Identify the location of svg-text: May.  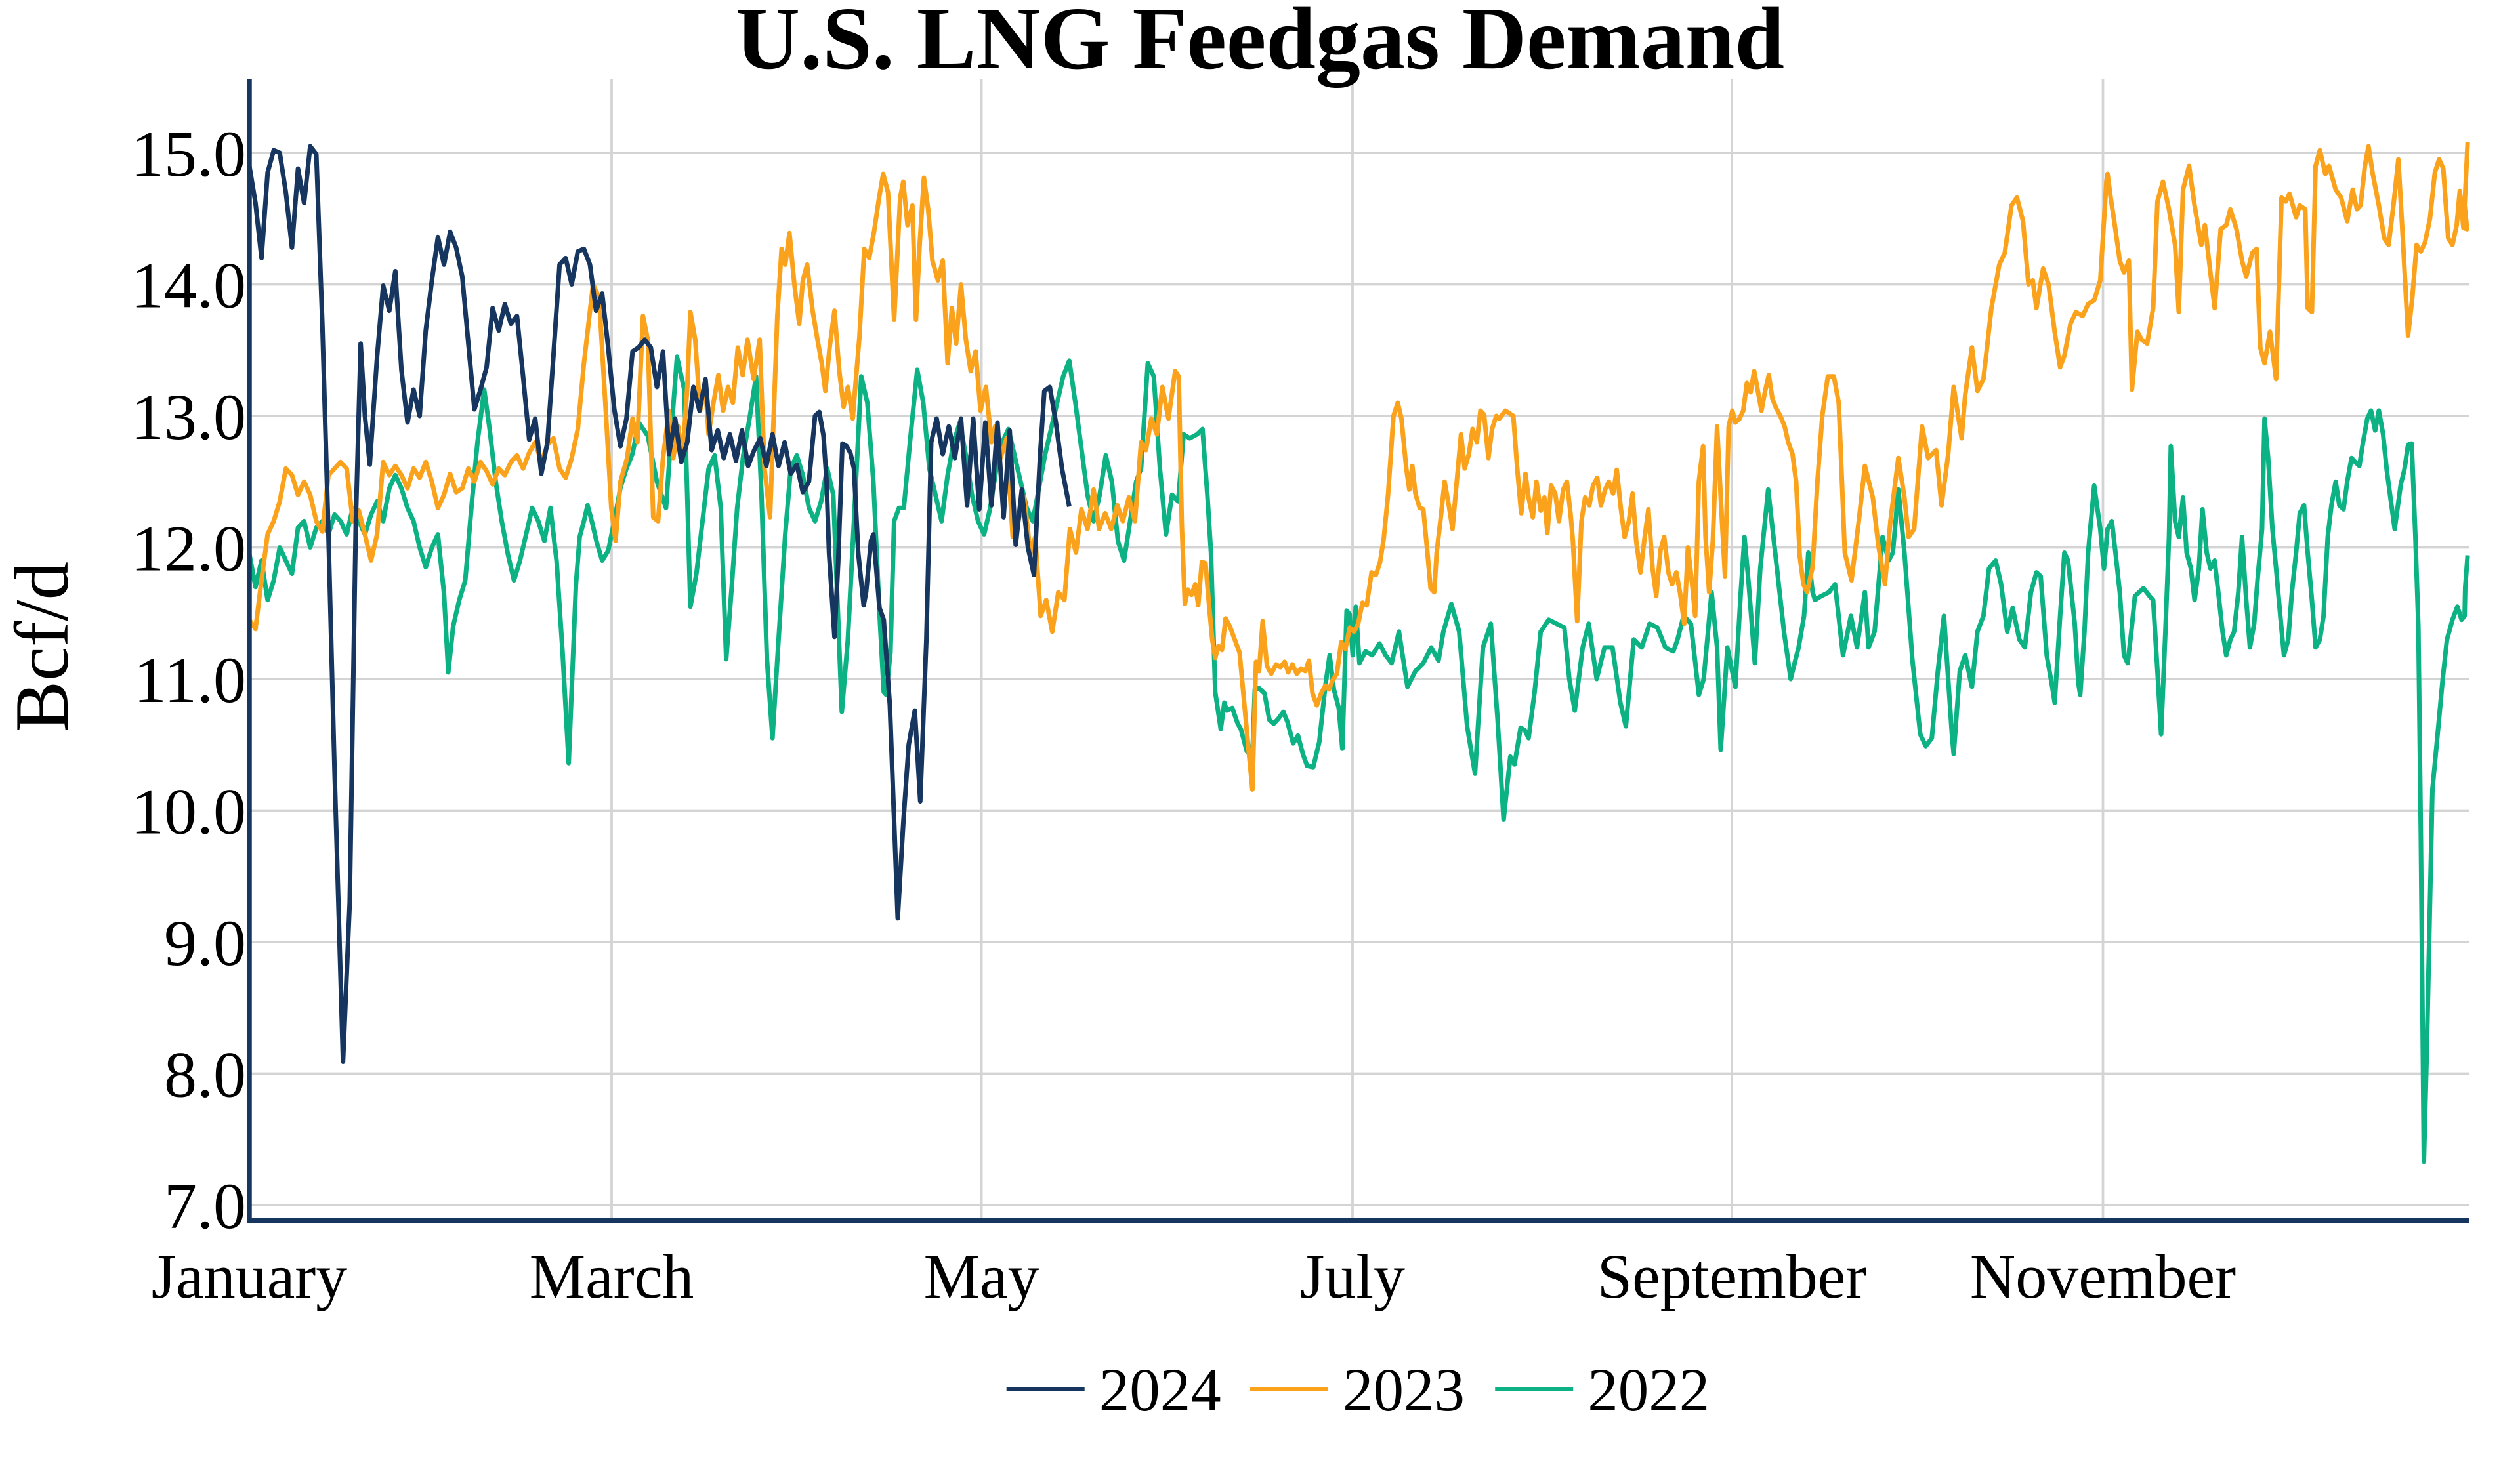
(982, 1276).